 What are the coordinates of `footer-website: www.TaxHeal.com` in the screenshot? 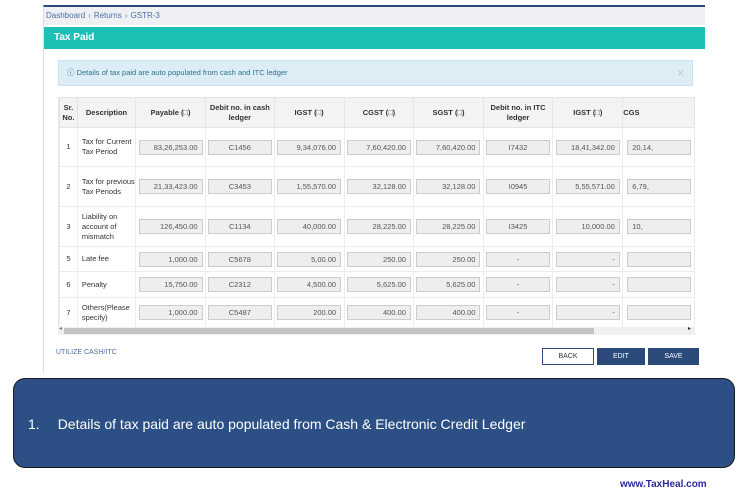 It's located at (663, 484).